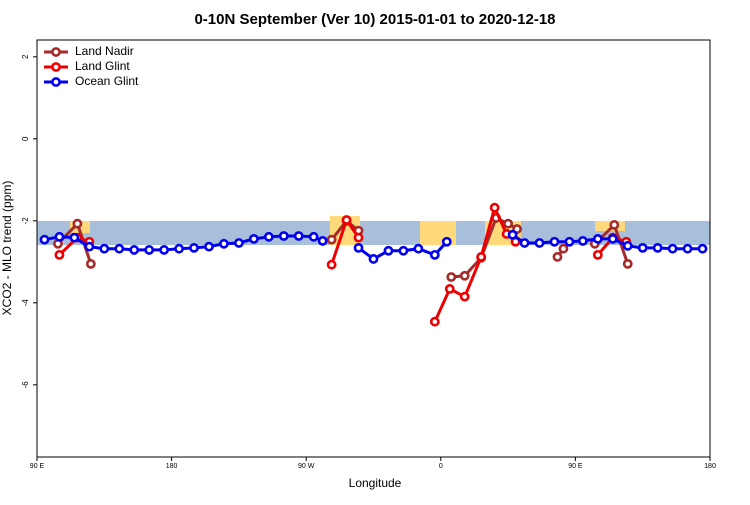 This screenshot has width=750, height=505. Describe the element at coordinates (25, 221) in the screenshot. I see `y-tick-label: -2` at that location.